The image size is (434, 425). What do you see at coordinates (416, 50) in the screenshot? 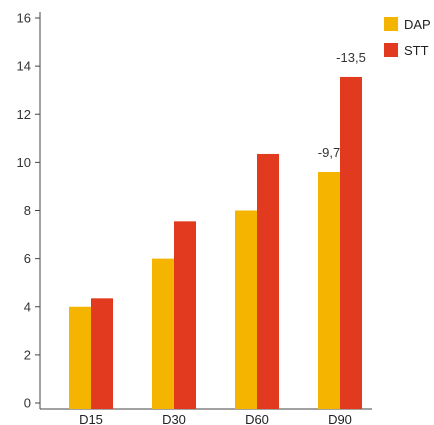
I see `legend-label-stt: STT` at bounding box center [416, 50].